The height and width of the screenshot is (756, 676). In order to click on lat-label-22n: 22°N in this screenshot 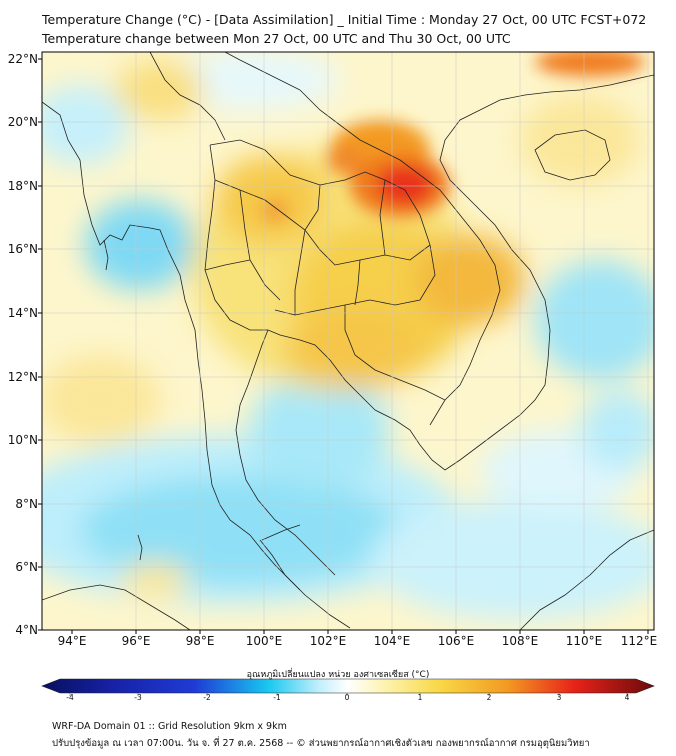, I will do `click(22, 59)`.